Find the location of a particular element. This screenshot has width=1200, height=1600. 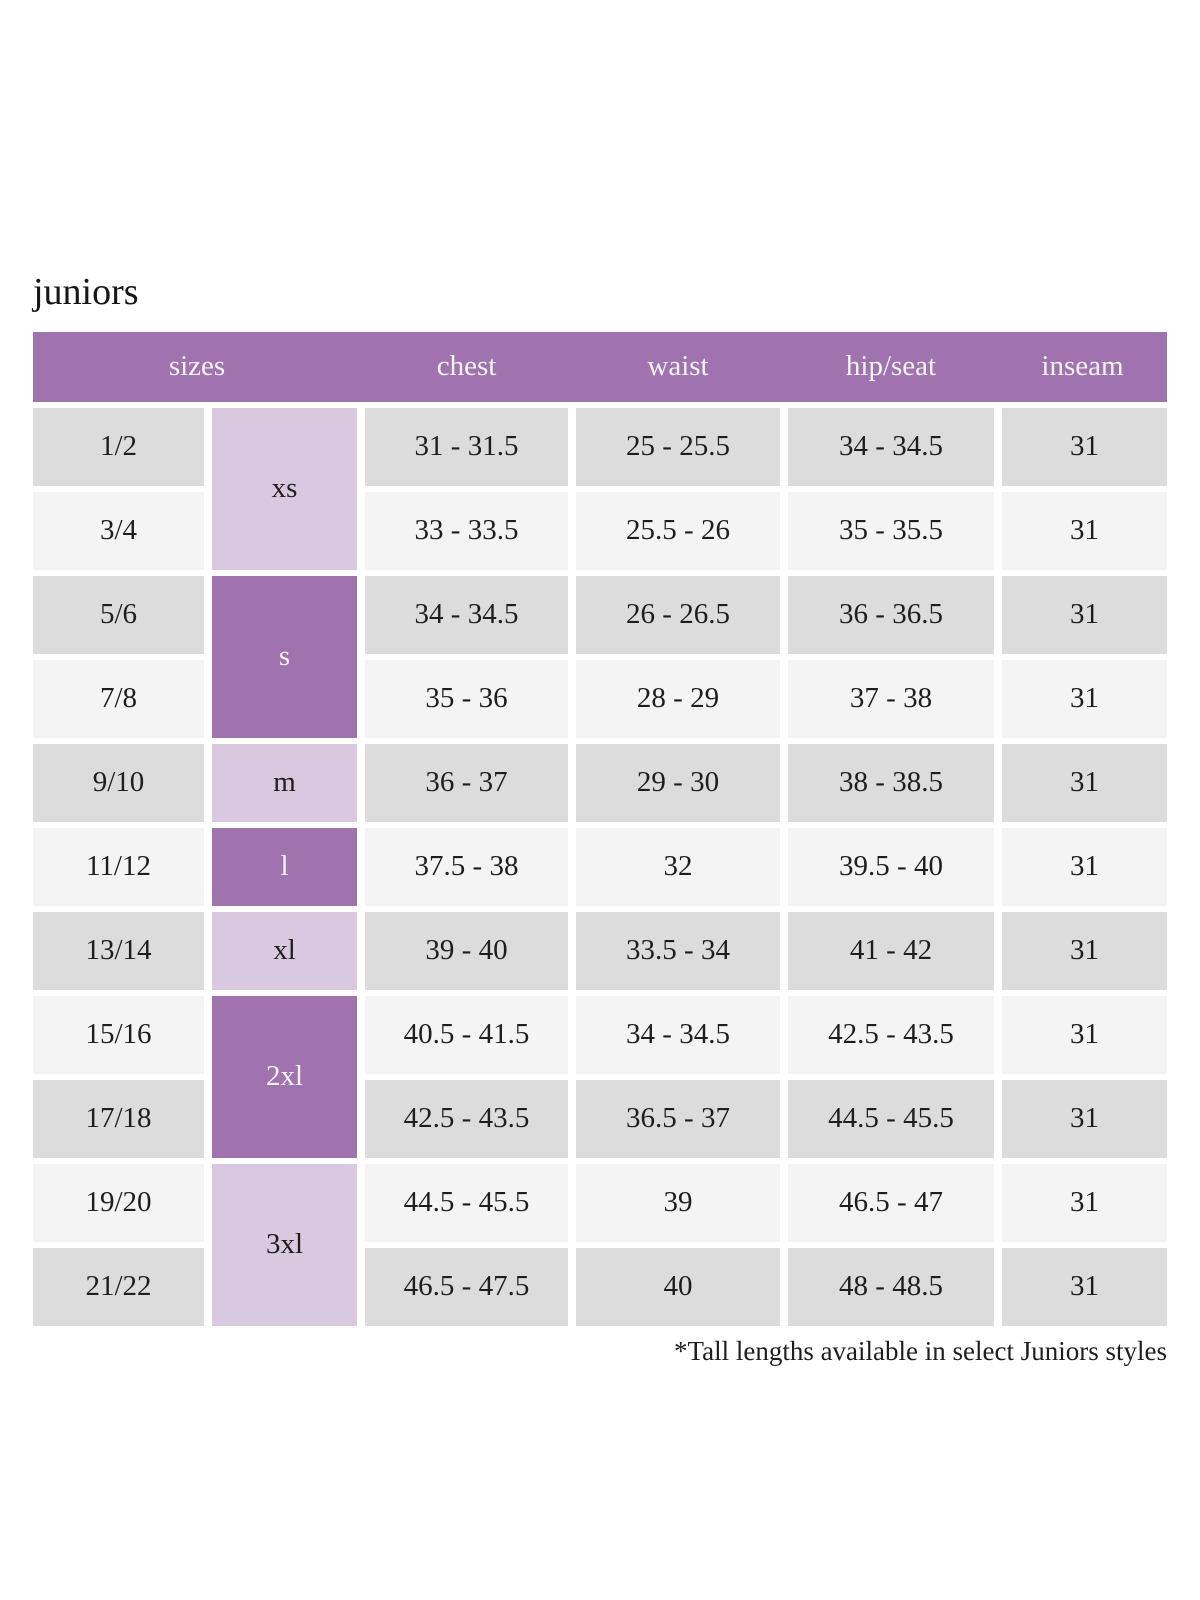

chest-cell: 31 - 31.5 is located at coordinates (466, 446).